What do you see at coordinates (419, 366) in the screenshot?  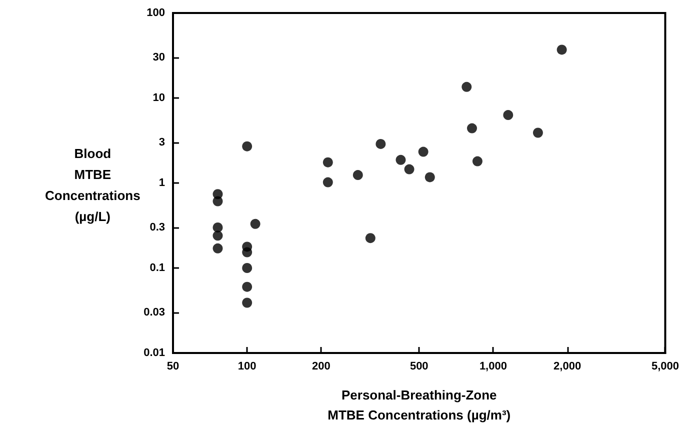 I see `x-tick-label: 500` at bounding box center [419, 366].